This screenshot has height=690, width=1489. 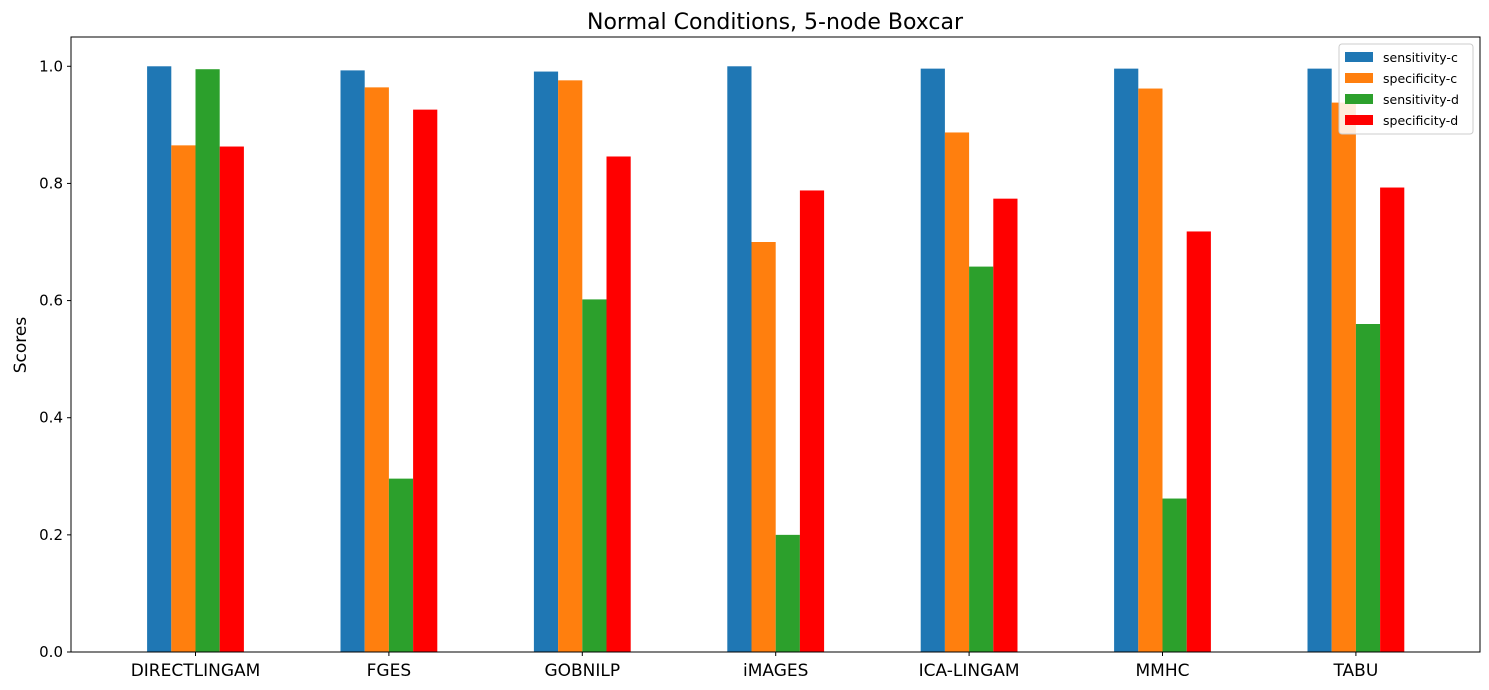 What do you see at coordinates (231, 399) in the screenshot?
I see `bar-specificity-d-DIRECTLINGAM` at bounding box center [231, 399].